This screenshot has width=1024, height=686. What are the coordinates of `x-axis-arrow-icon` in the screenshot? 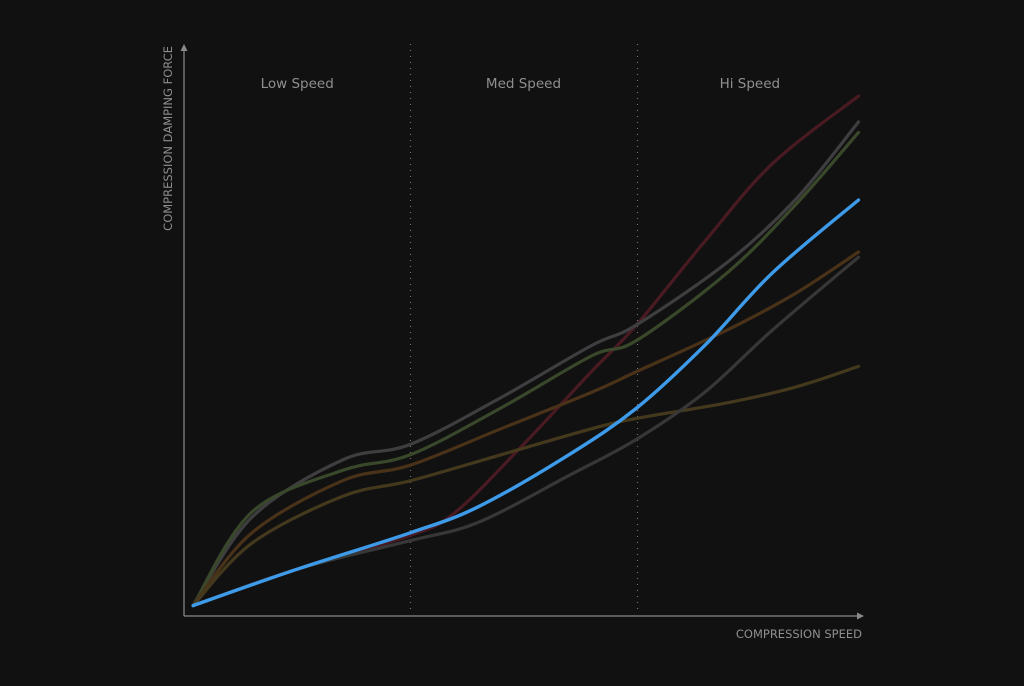 It's located at (860, 616).